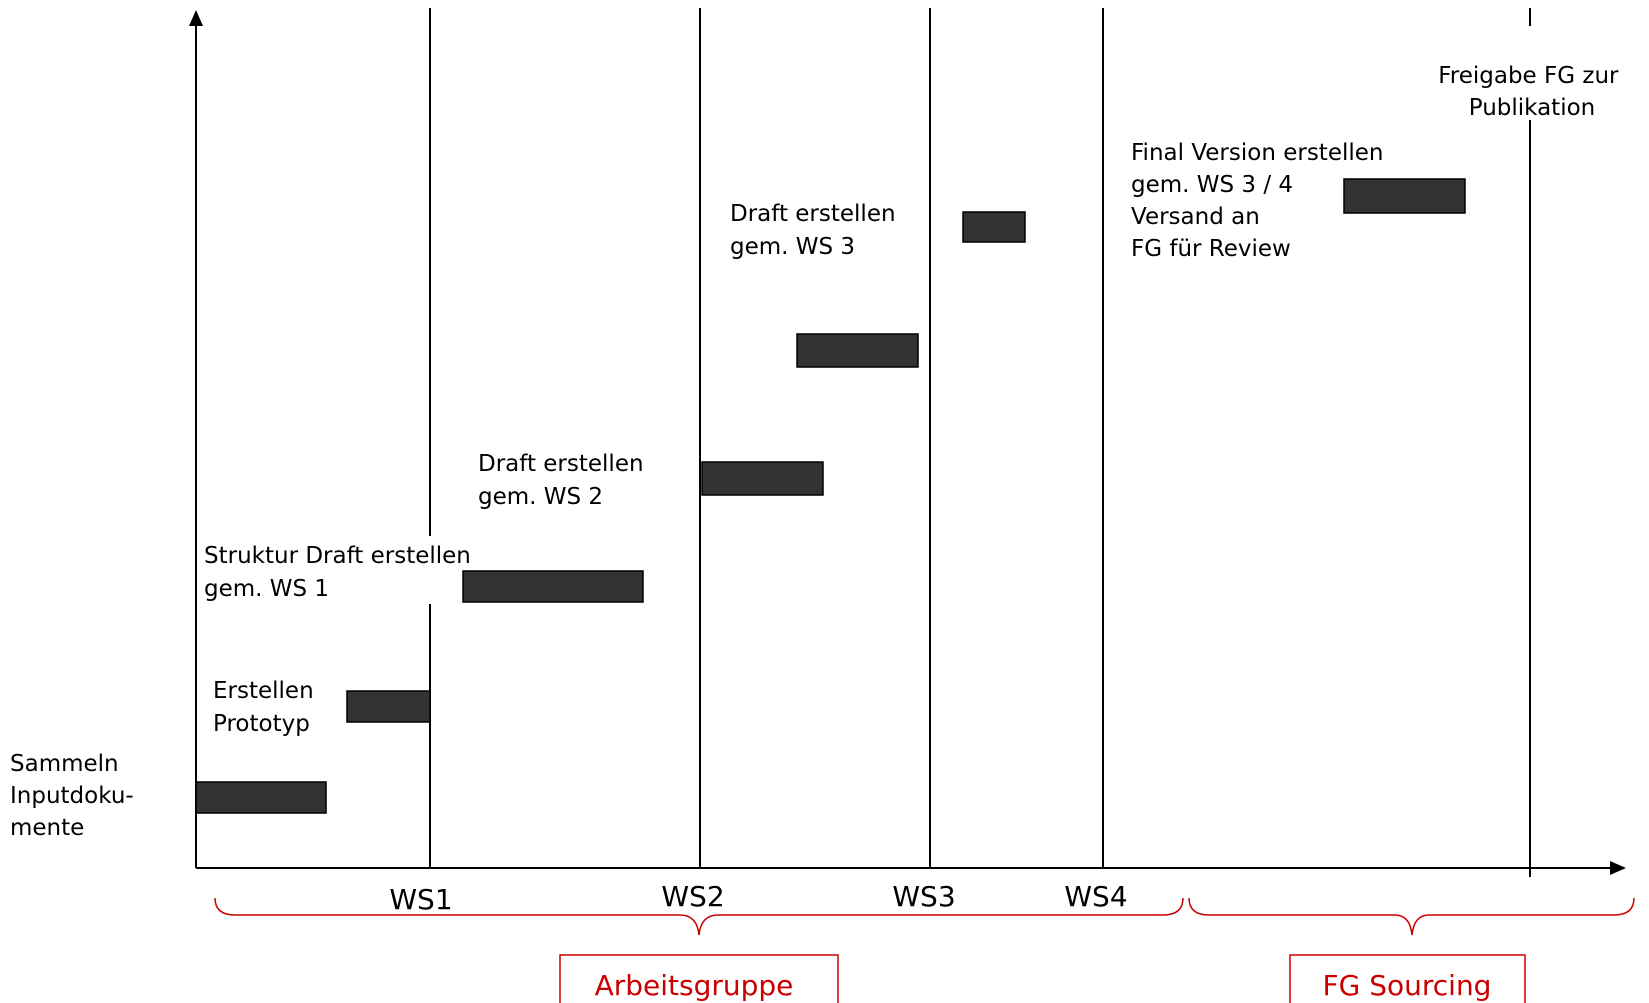 The height and width of the screenshot is (1003, 1649). What do you see at coordinates (692, 896) in the screenshot?
I see `milestone-label-ws2: WS2` at bounding box center [692, 896].